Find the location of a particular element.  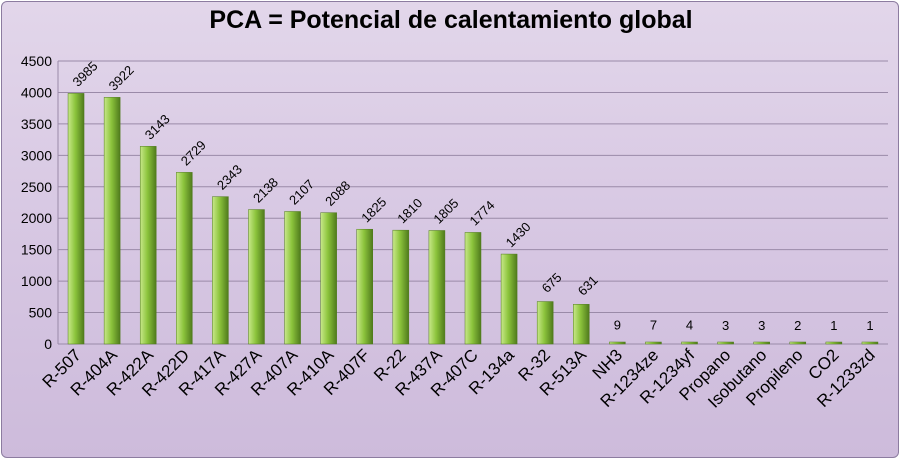

data-label: 2 is located at coordinates (797, 325).